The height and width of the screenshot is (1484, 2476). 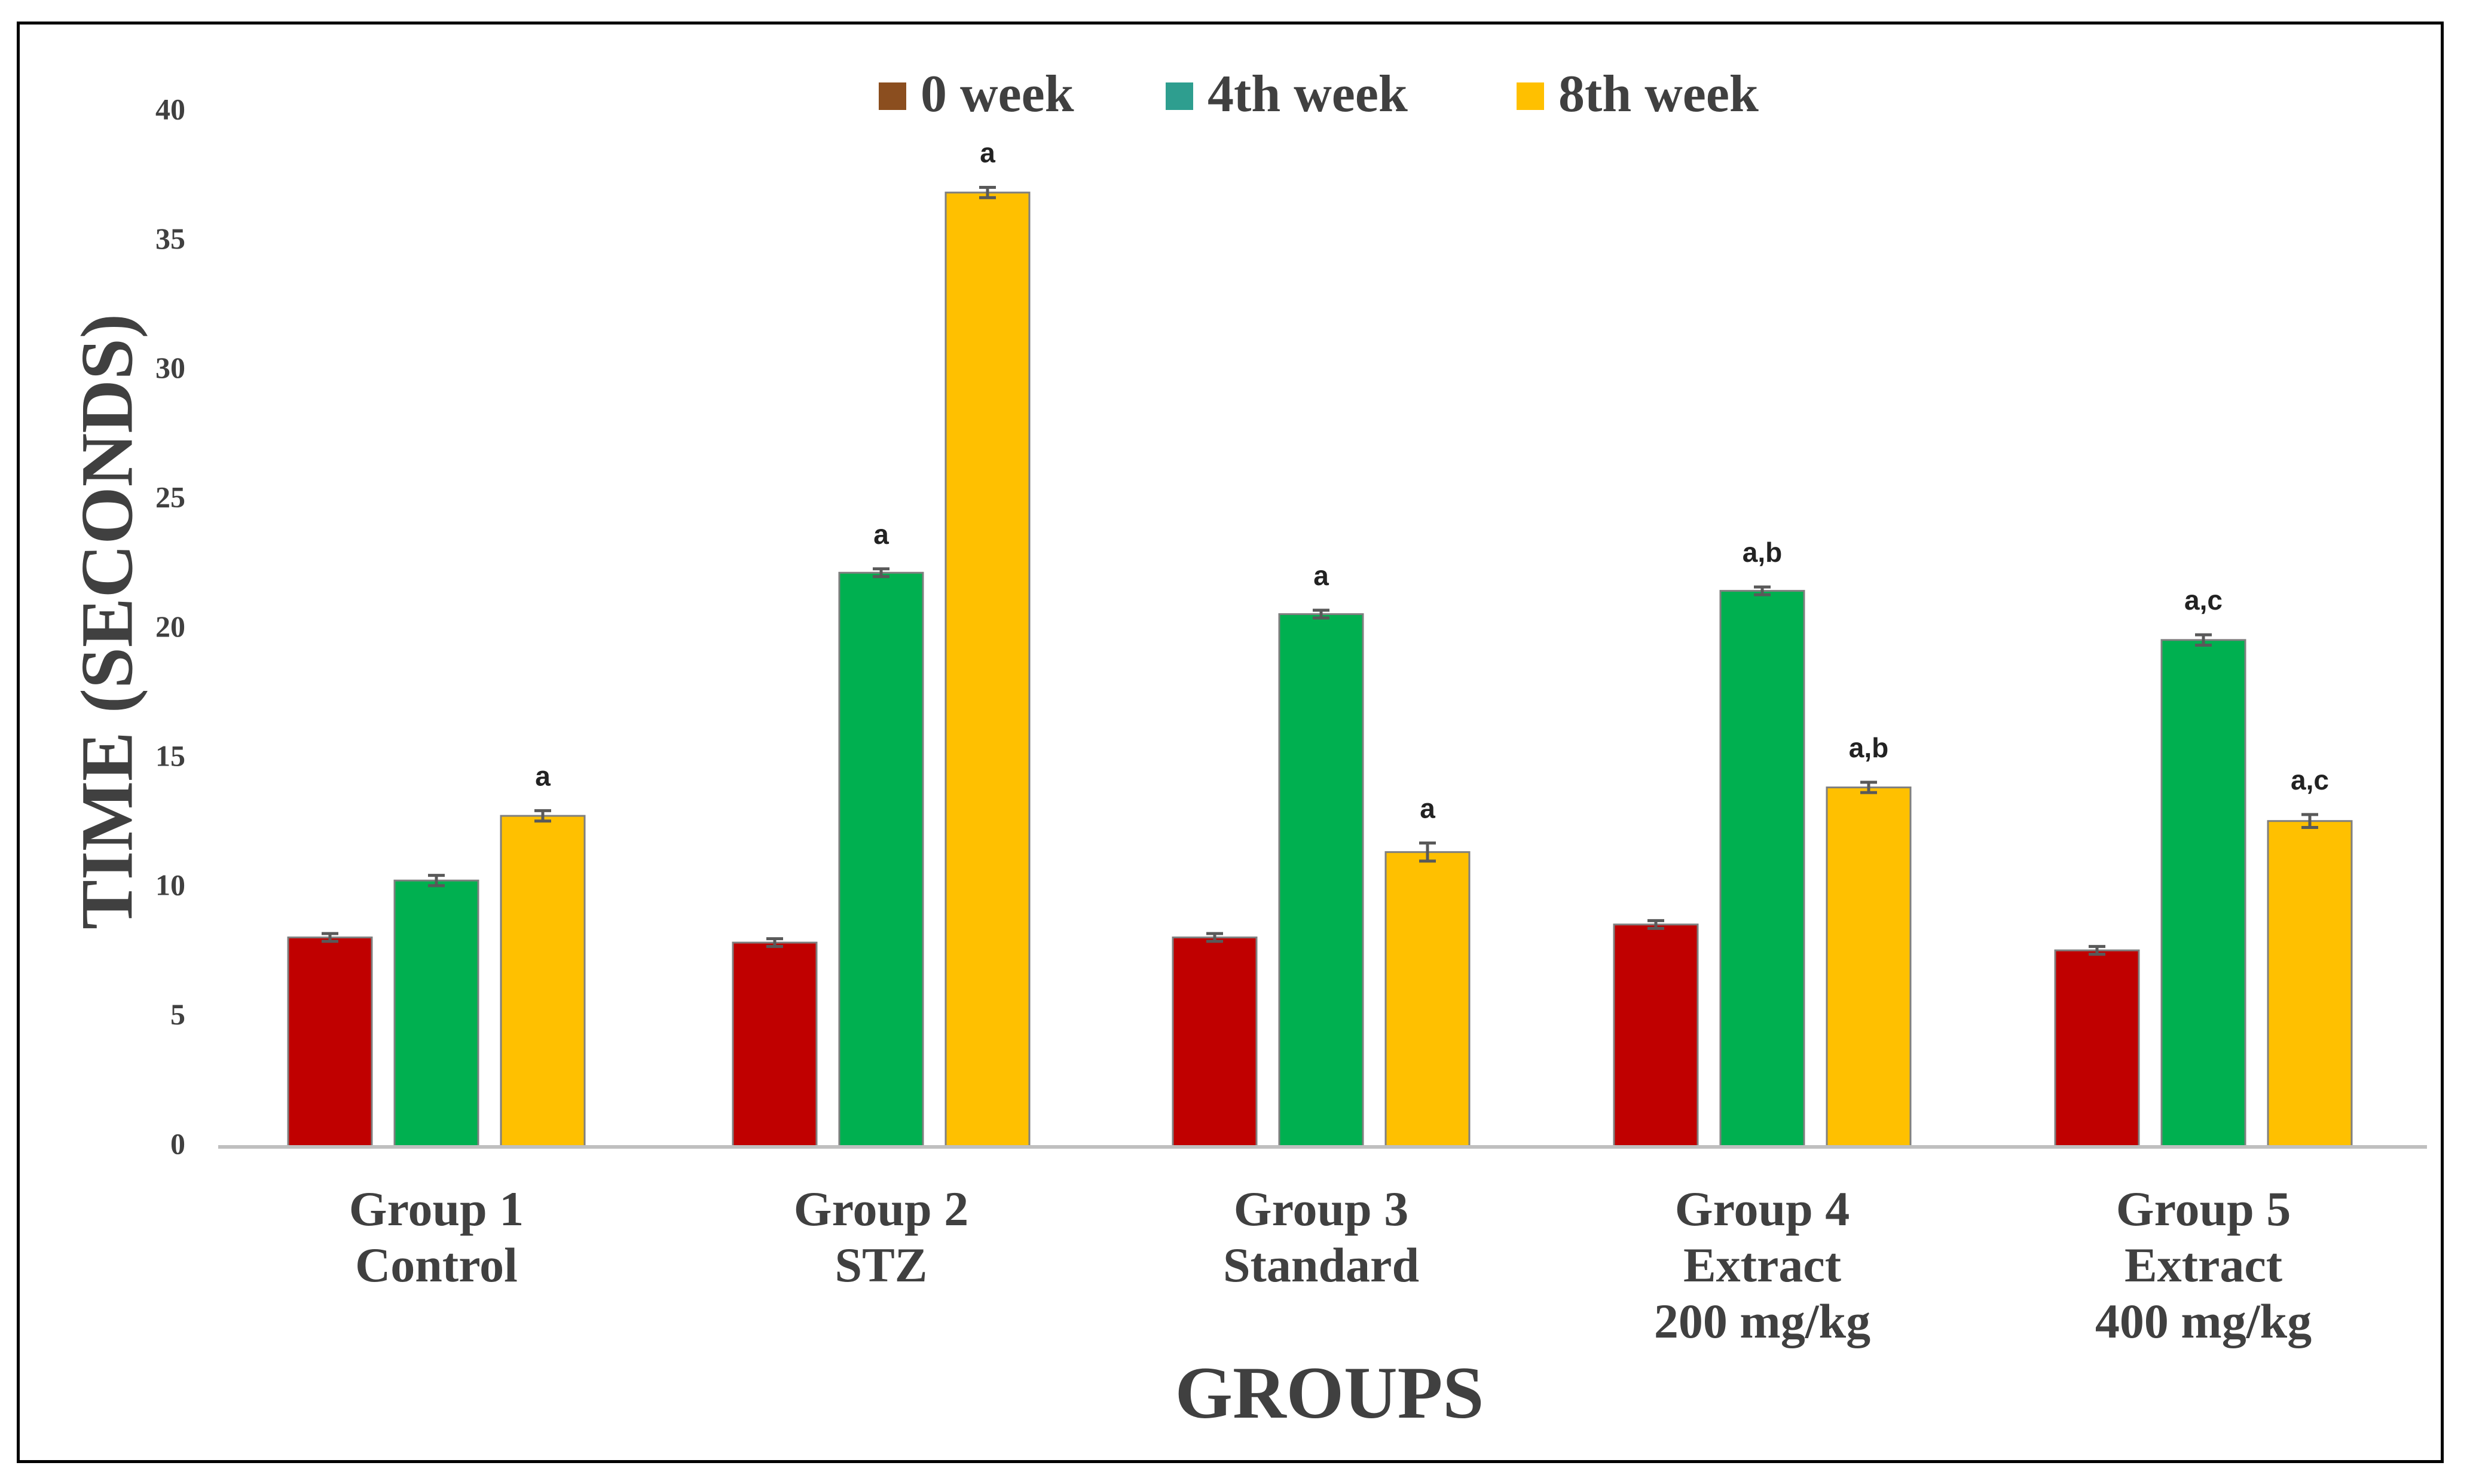 What do you see at coordinates (170, 238) in the screenshot?
I see `y-tick-label: 35` at bounding box center [170, 238].